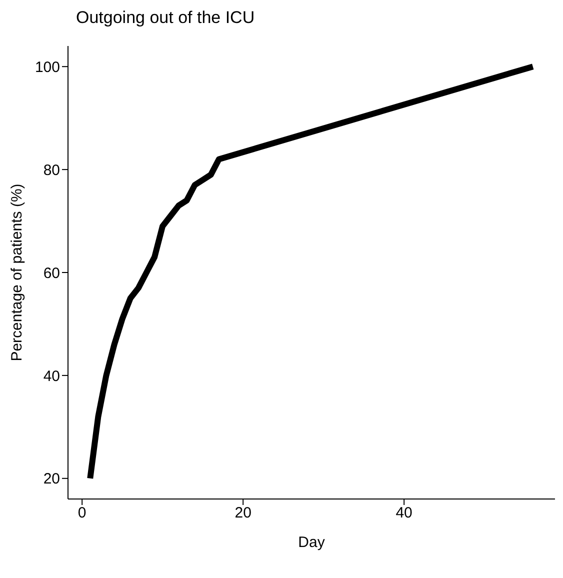 Image resolution: width=563 pixels, height=578 pixels. Describe the element at coordinates (51, 479) in the screenshot. I see `y-tick-label: 20` at that location.